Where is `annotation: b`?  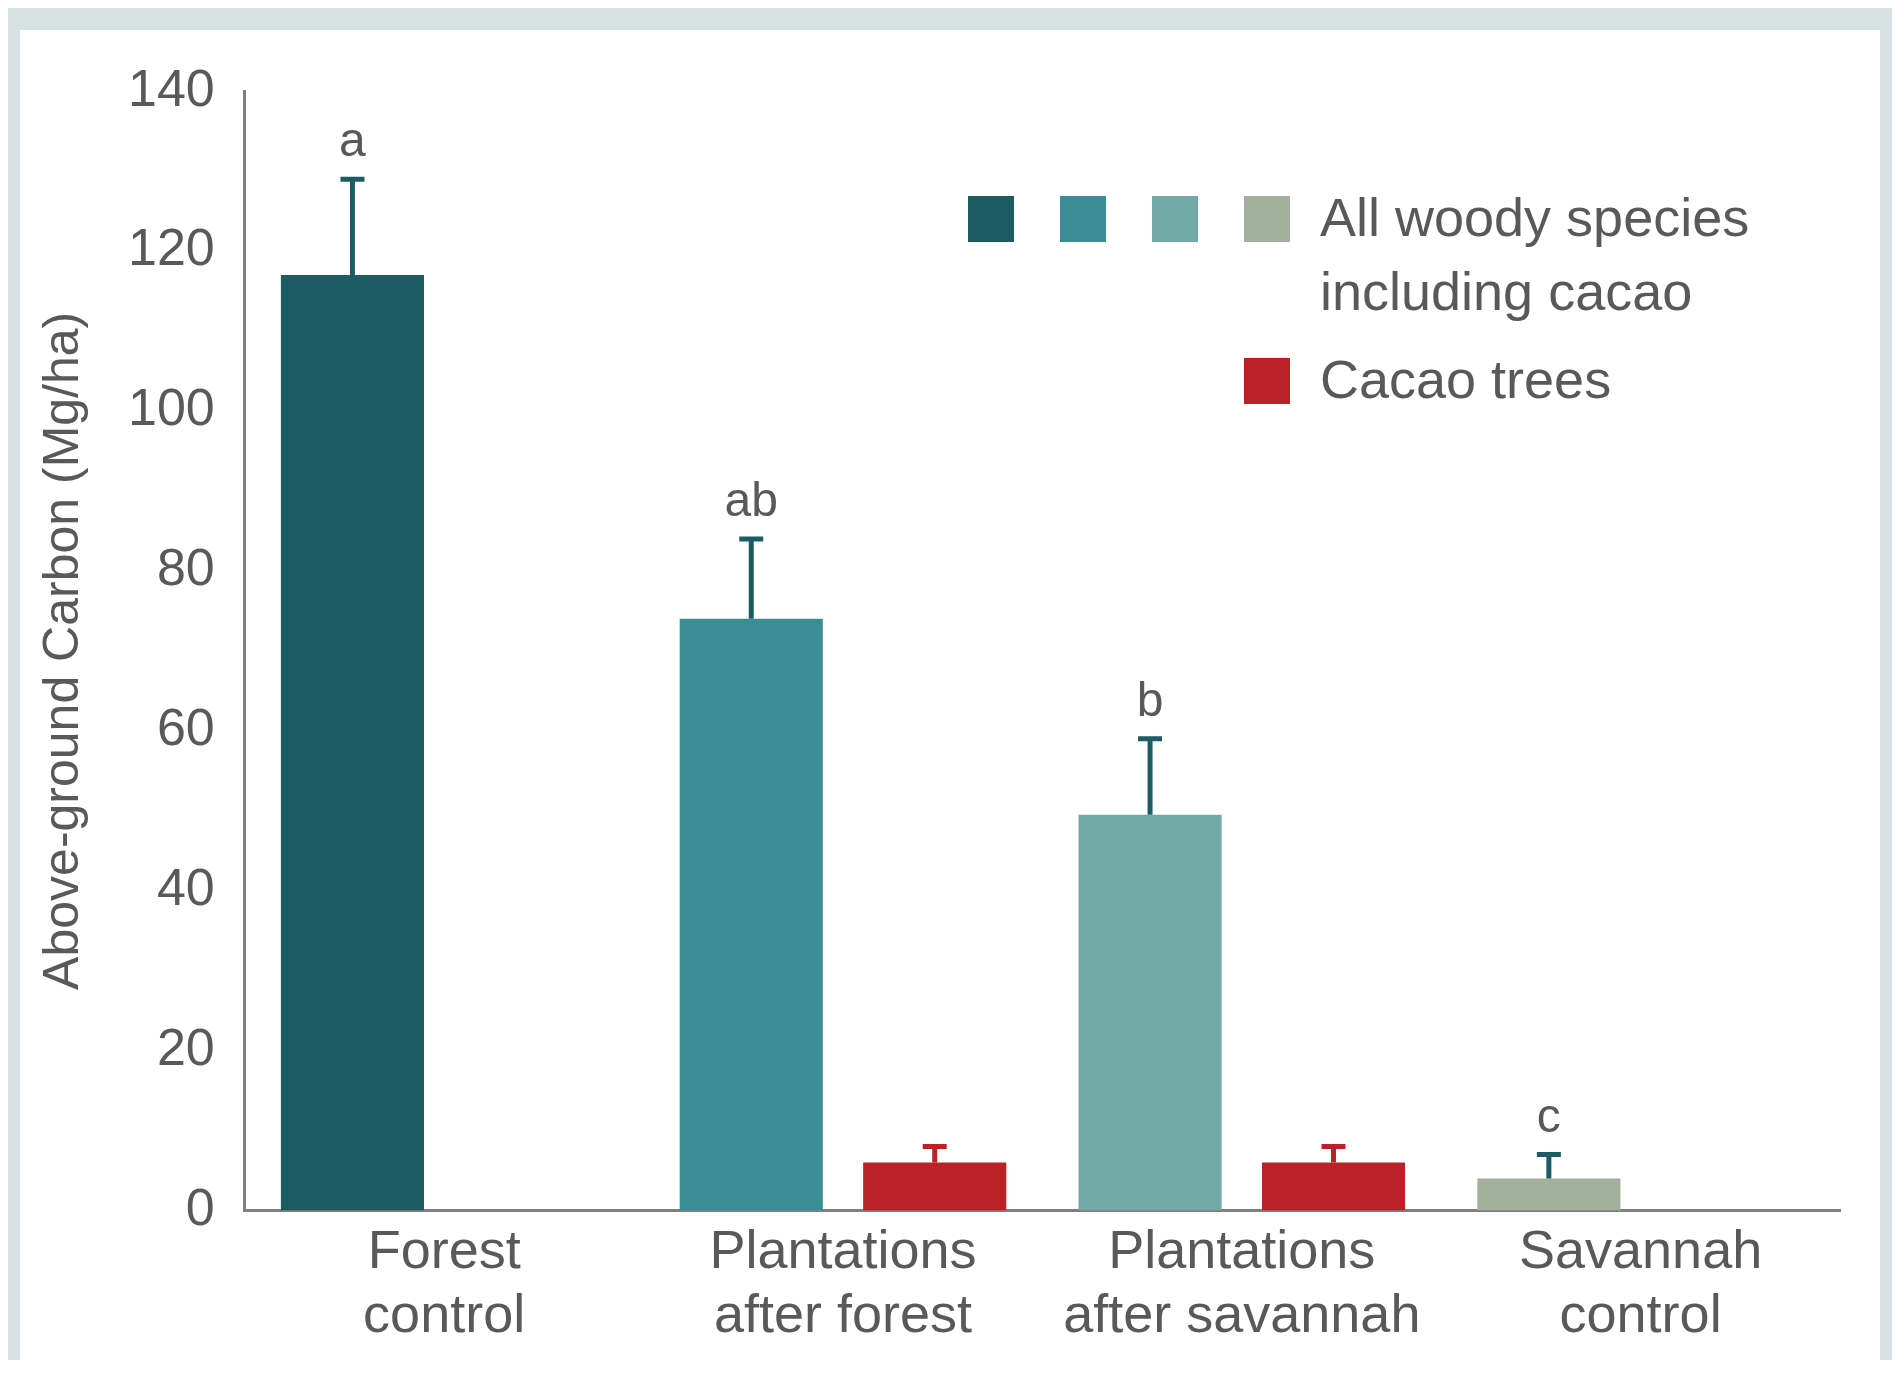
annotation: b is located at coordinates (1150, 699).